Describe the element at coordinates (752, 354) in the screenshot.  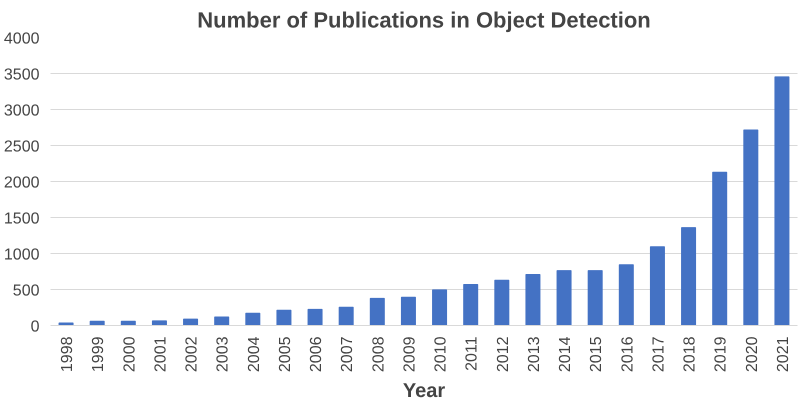
I see `x-tick-label: 2020` at that location.